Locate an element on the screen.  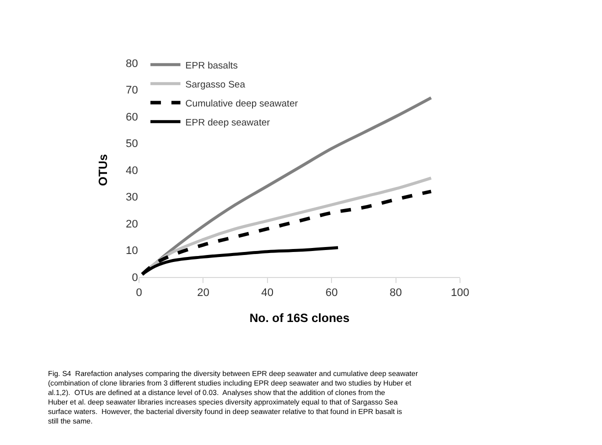
y-tick-label: 40 is located at coordinates (132, 170).